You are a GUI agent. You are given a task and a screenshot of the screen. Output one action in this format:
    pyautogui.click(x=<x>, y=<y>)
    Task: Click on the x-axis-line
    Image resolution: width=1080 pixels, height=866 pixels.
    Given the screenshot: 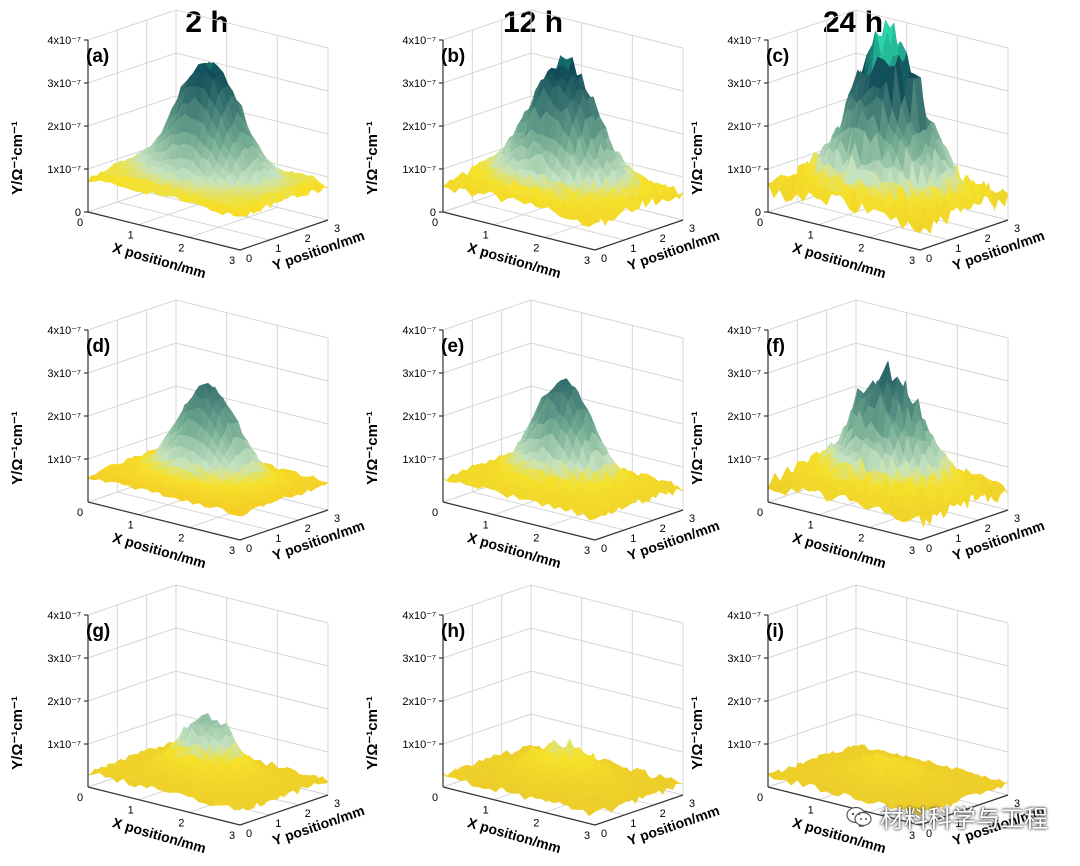 What is the action you would take?
    pyautogui.click(x=164, y=231)
    